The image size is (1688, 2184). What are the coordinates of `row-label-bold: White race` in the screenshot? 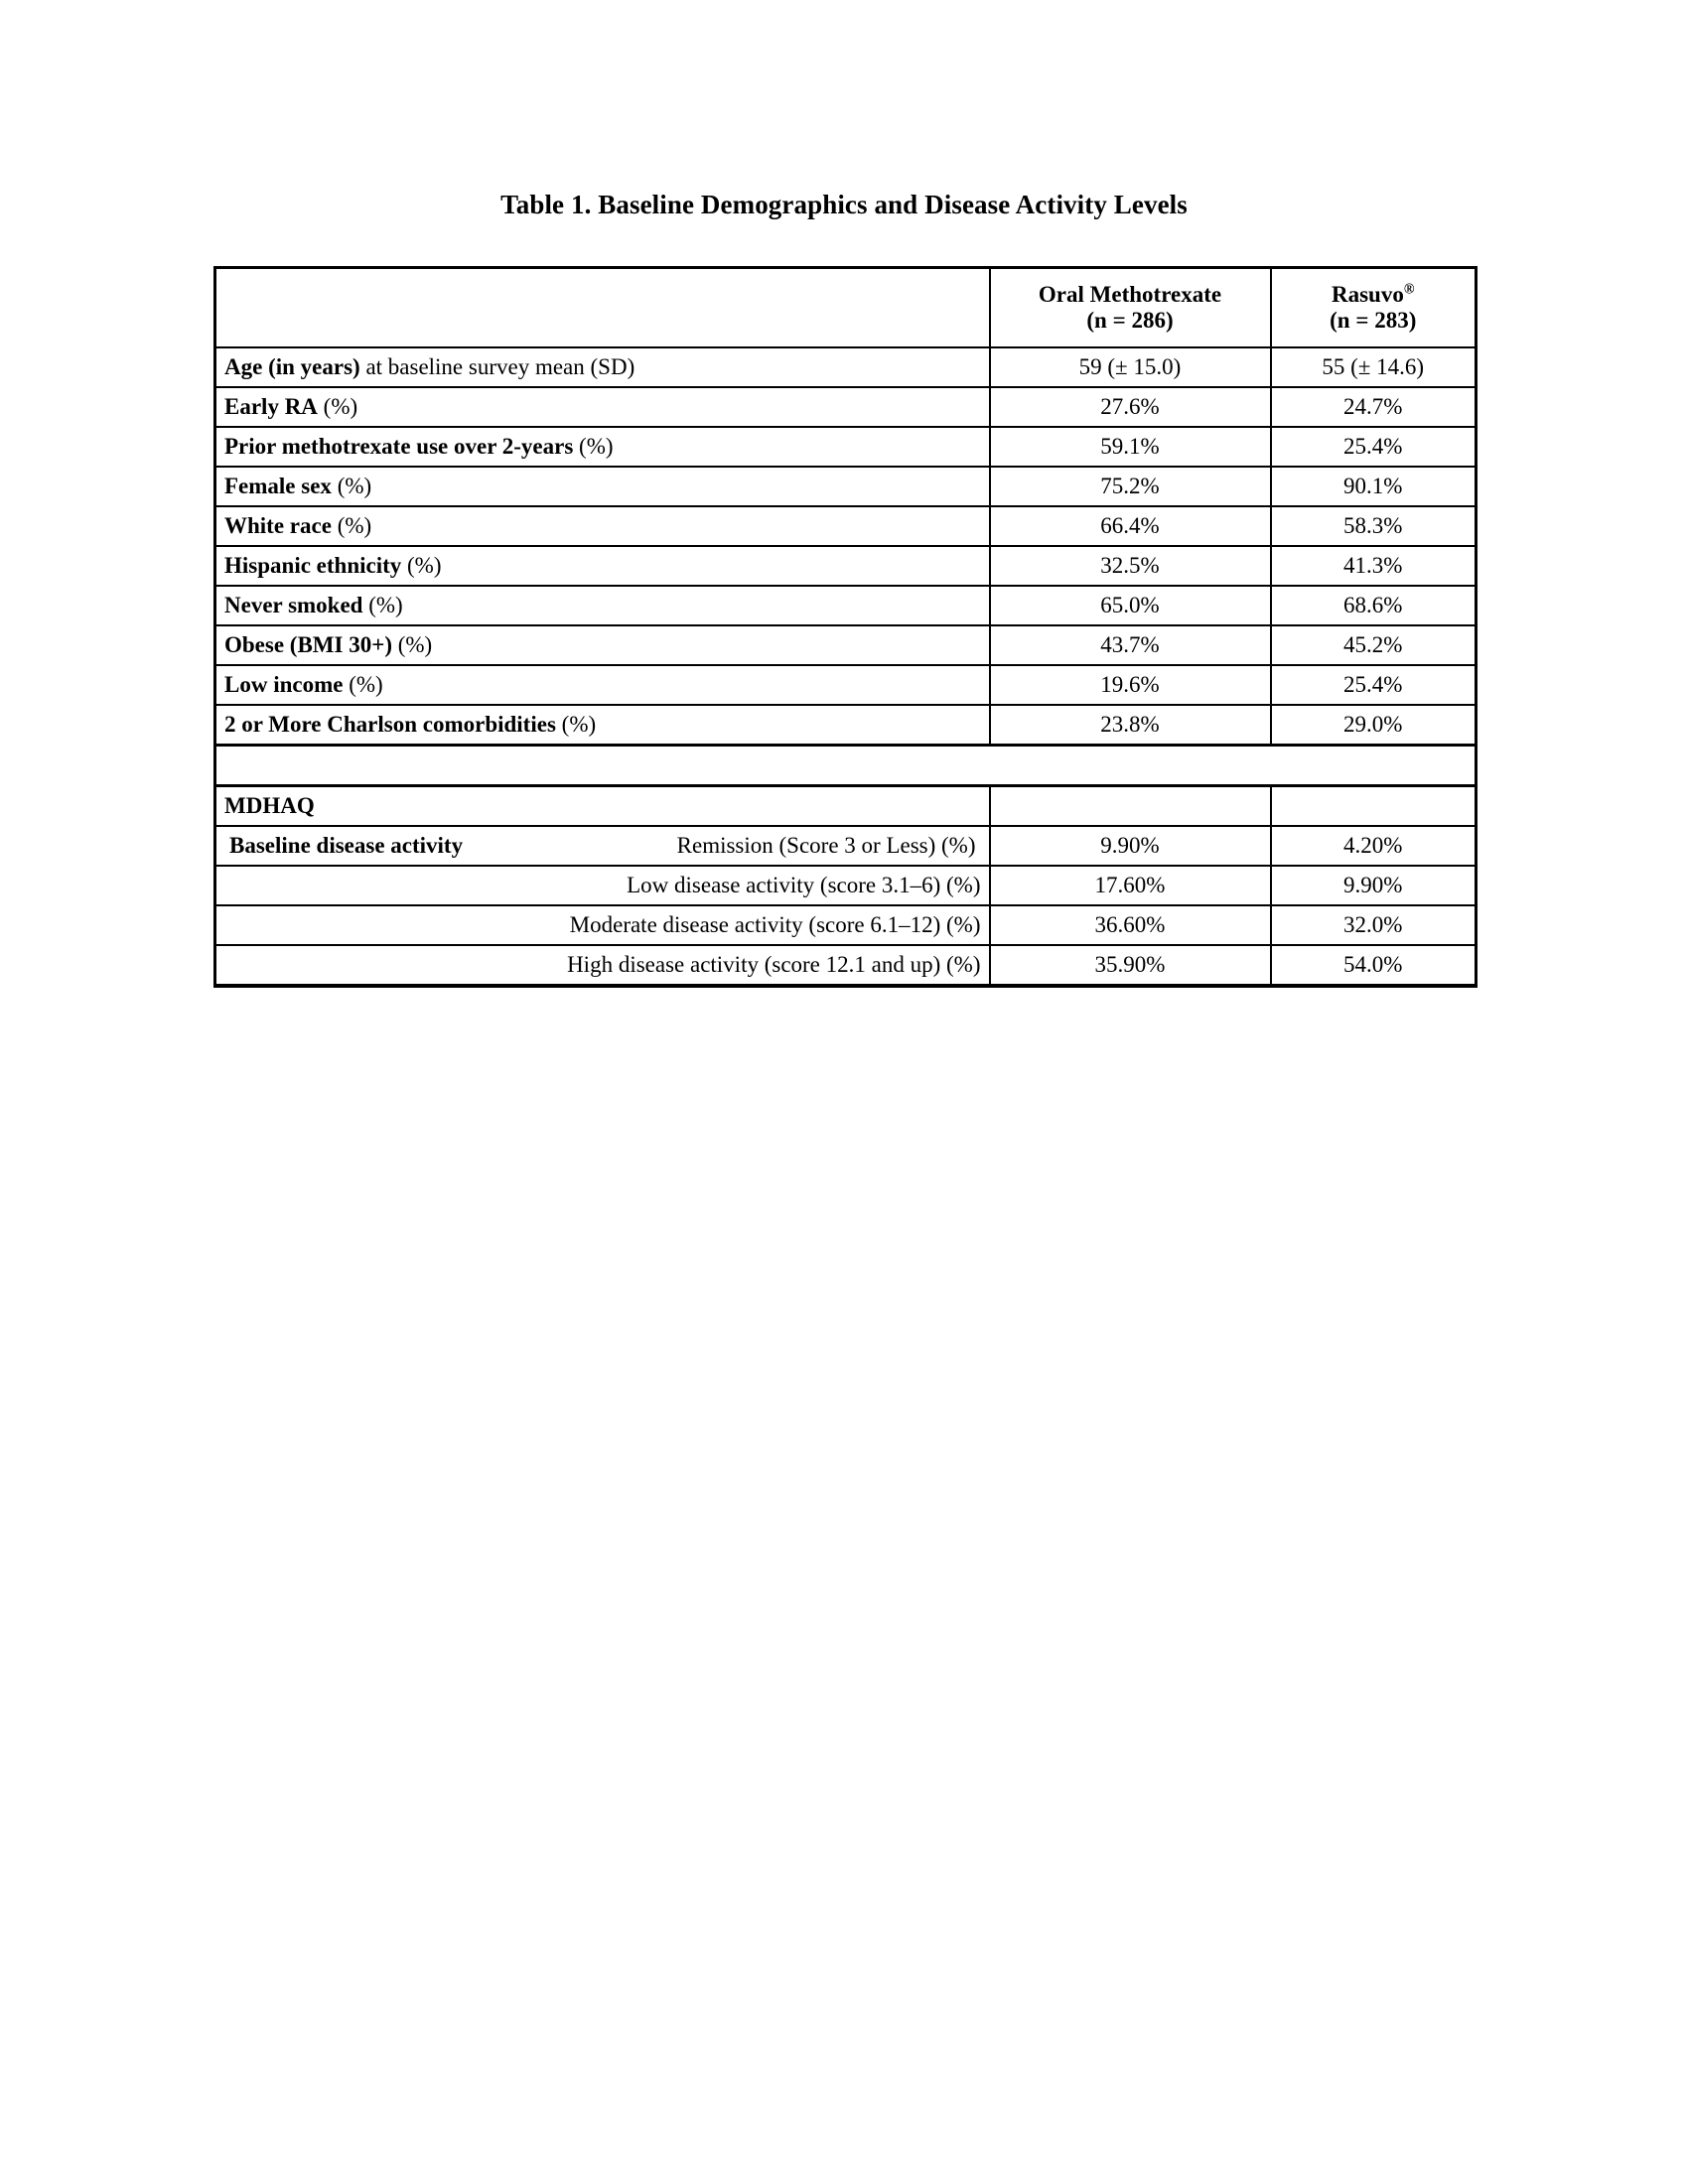 It's located at (278, 526).